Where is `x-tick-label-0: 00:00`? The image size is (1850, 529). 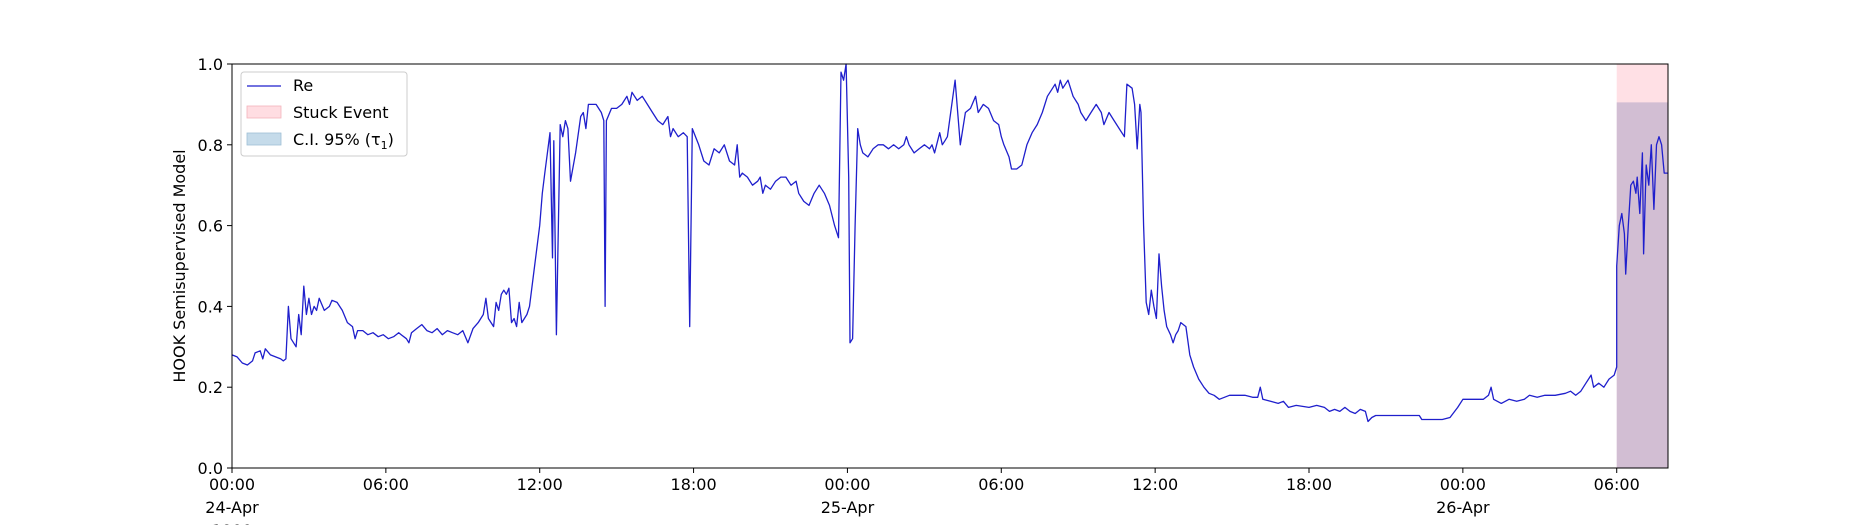
x-tick-label-0: 00:00 is located at coordinates (232, 484).